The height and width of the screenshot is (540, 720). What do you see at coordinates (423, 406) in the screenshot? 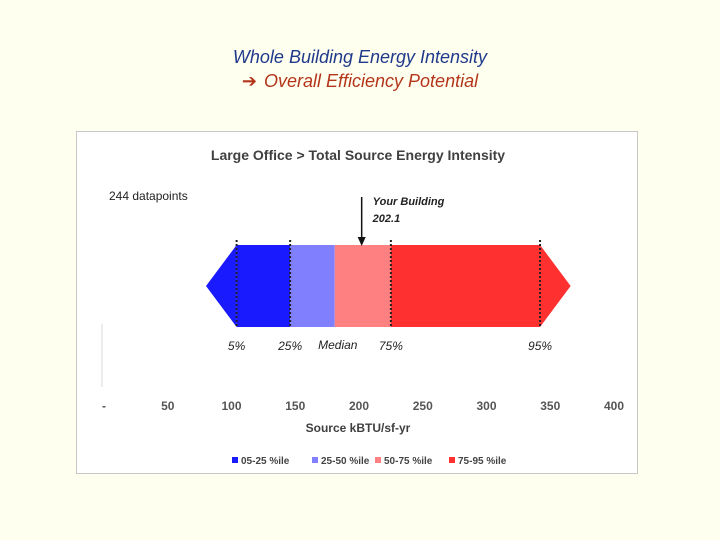
I see `x-tick-label: 250` at bounding box center [423, 406].